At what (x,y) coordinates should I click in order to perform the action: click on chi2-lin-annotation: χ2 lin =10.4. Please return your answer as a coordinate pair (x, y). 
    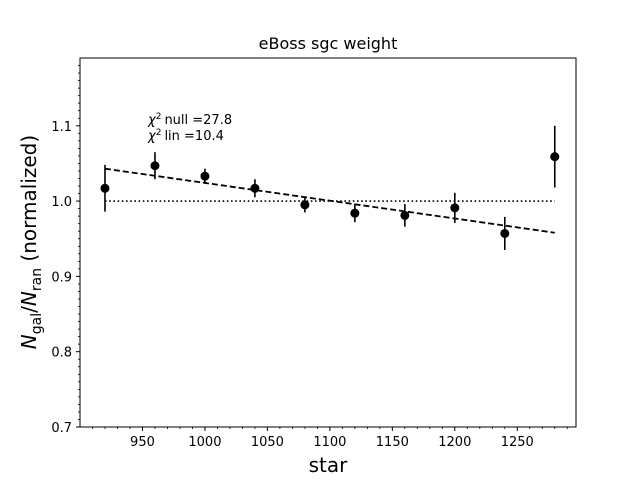
    Looking at the image, I should click on (185, 136).